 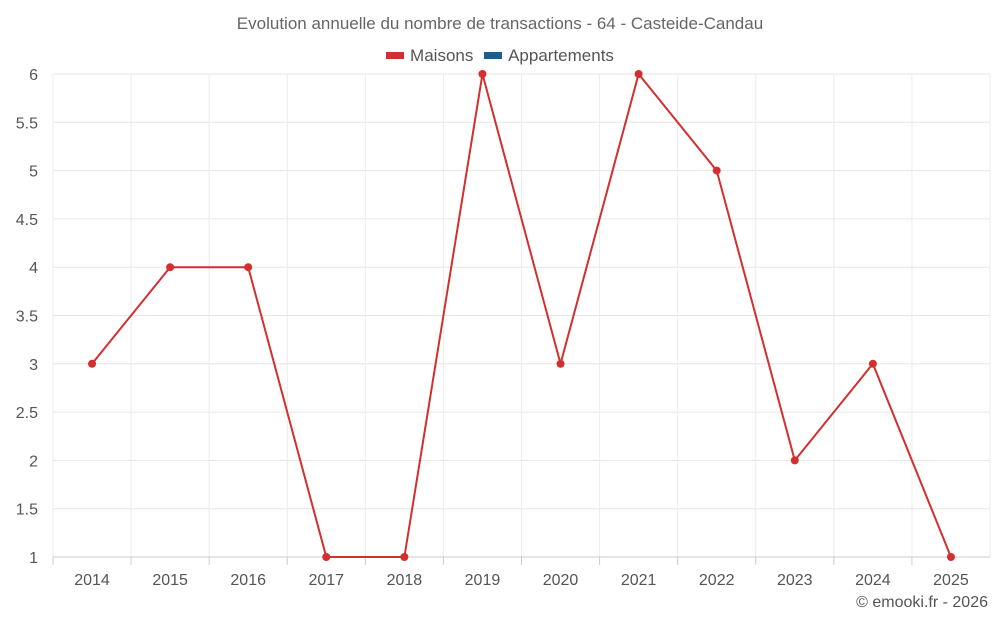 I want to click on y-tick-label: 5, so click(x=33, y=172).